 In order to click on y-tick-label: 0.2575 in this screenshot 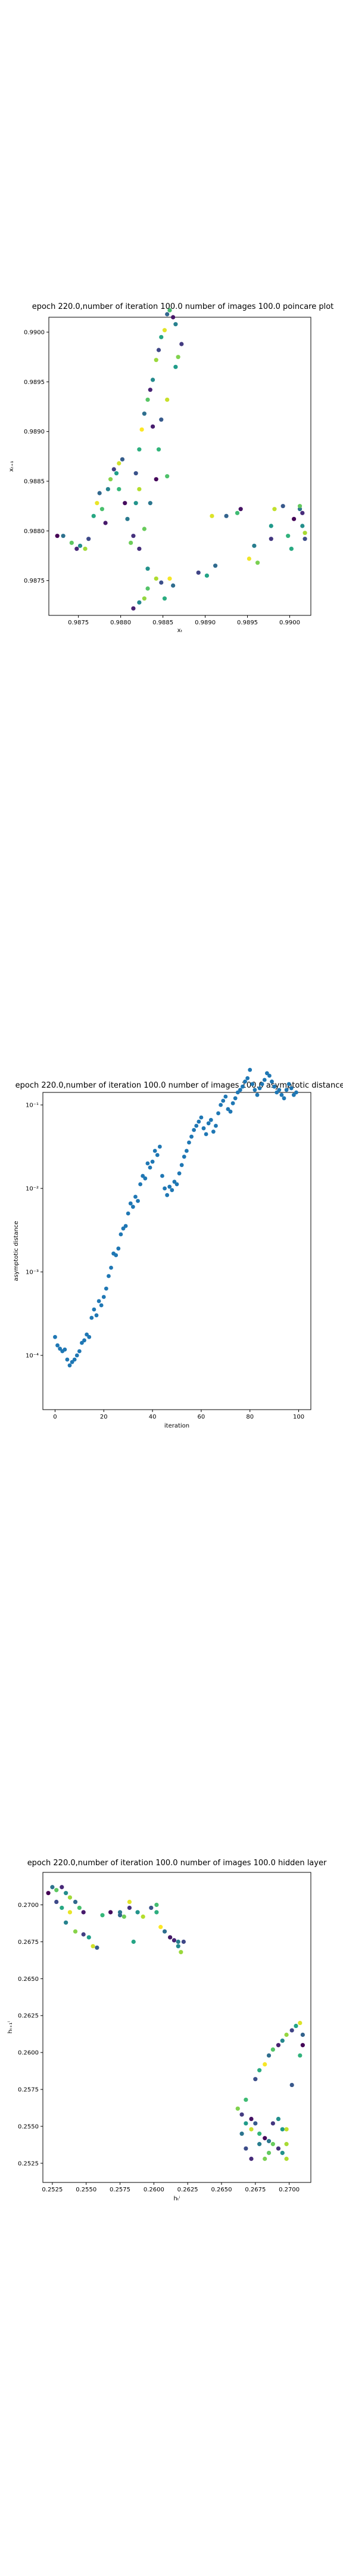, I will do `click(29, 2090)`.